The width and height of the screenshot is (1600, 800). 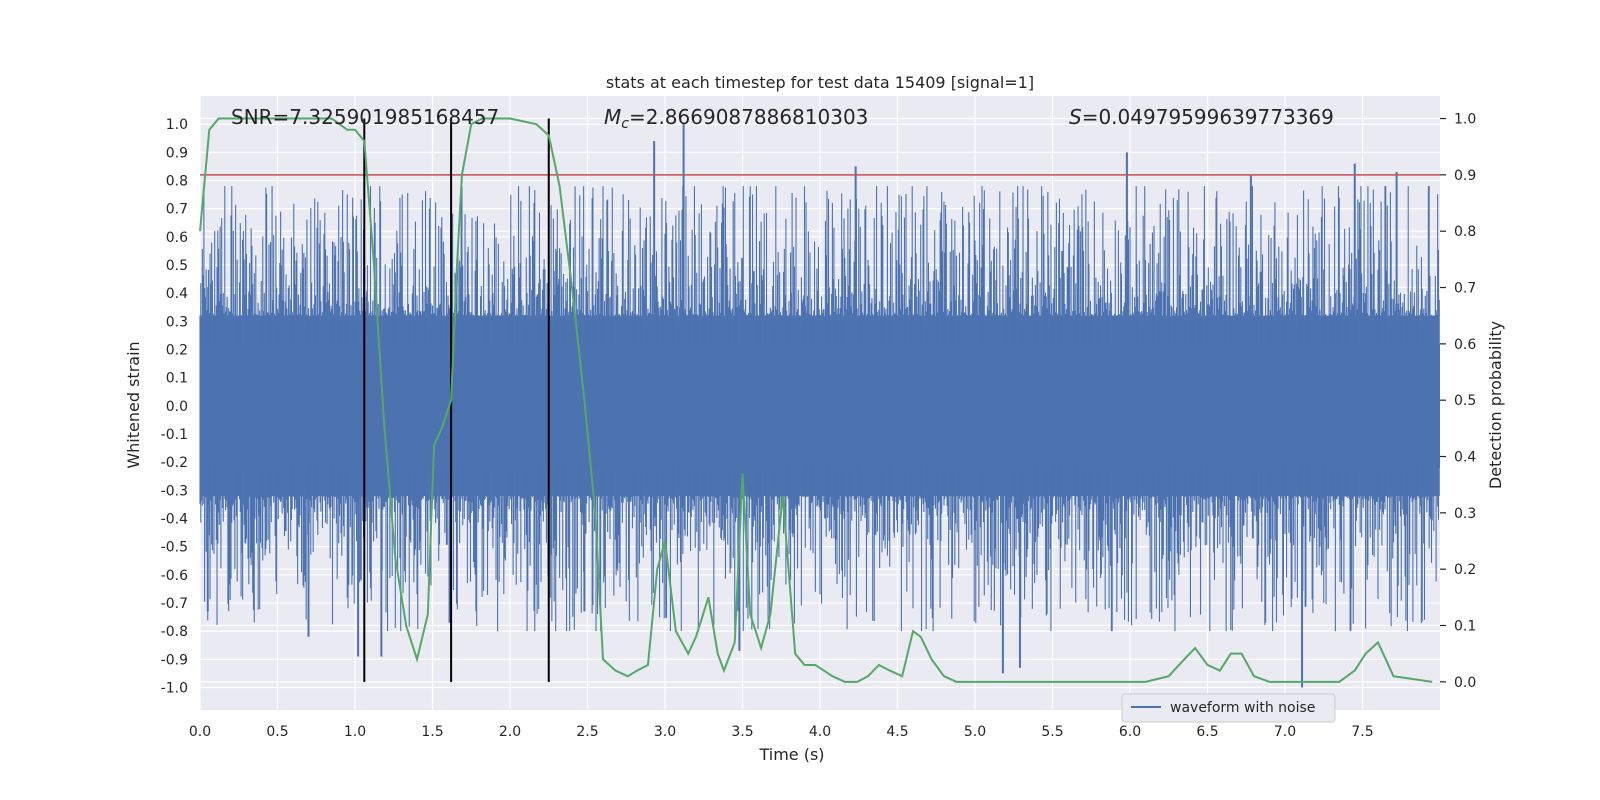 What do you see at coordinates (1465, 514) in the screenshot?
I see `y2-tick-label: 0.3` at bounding box center [1465, 514].